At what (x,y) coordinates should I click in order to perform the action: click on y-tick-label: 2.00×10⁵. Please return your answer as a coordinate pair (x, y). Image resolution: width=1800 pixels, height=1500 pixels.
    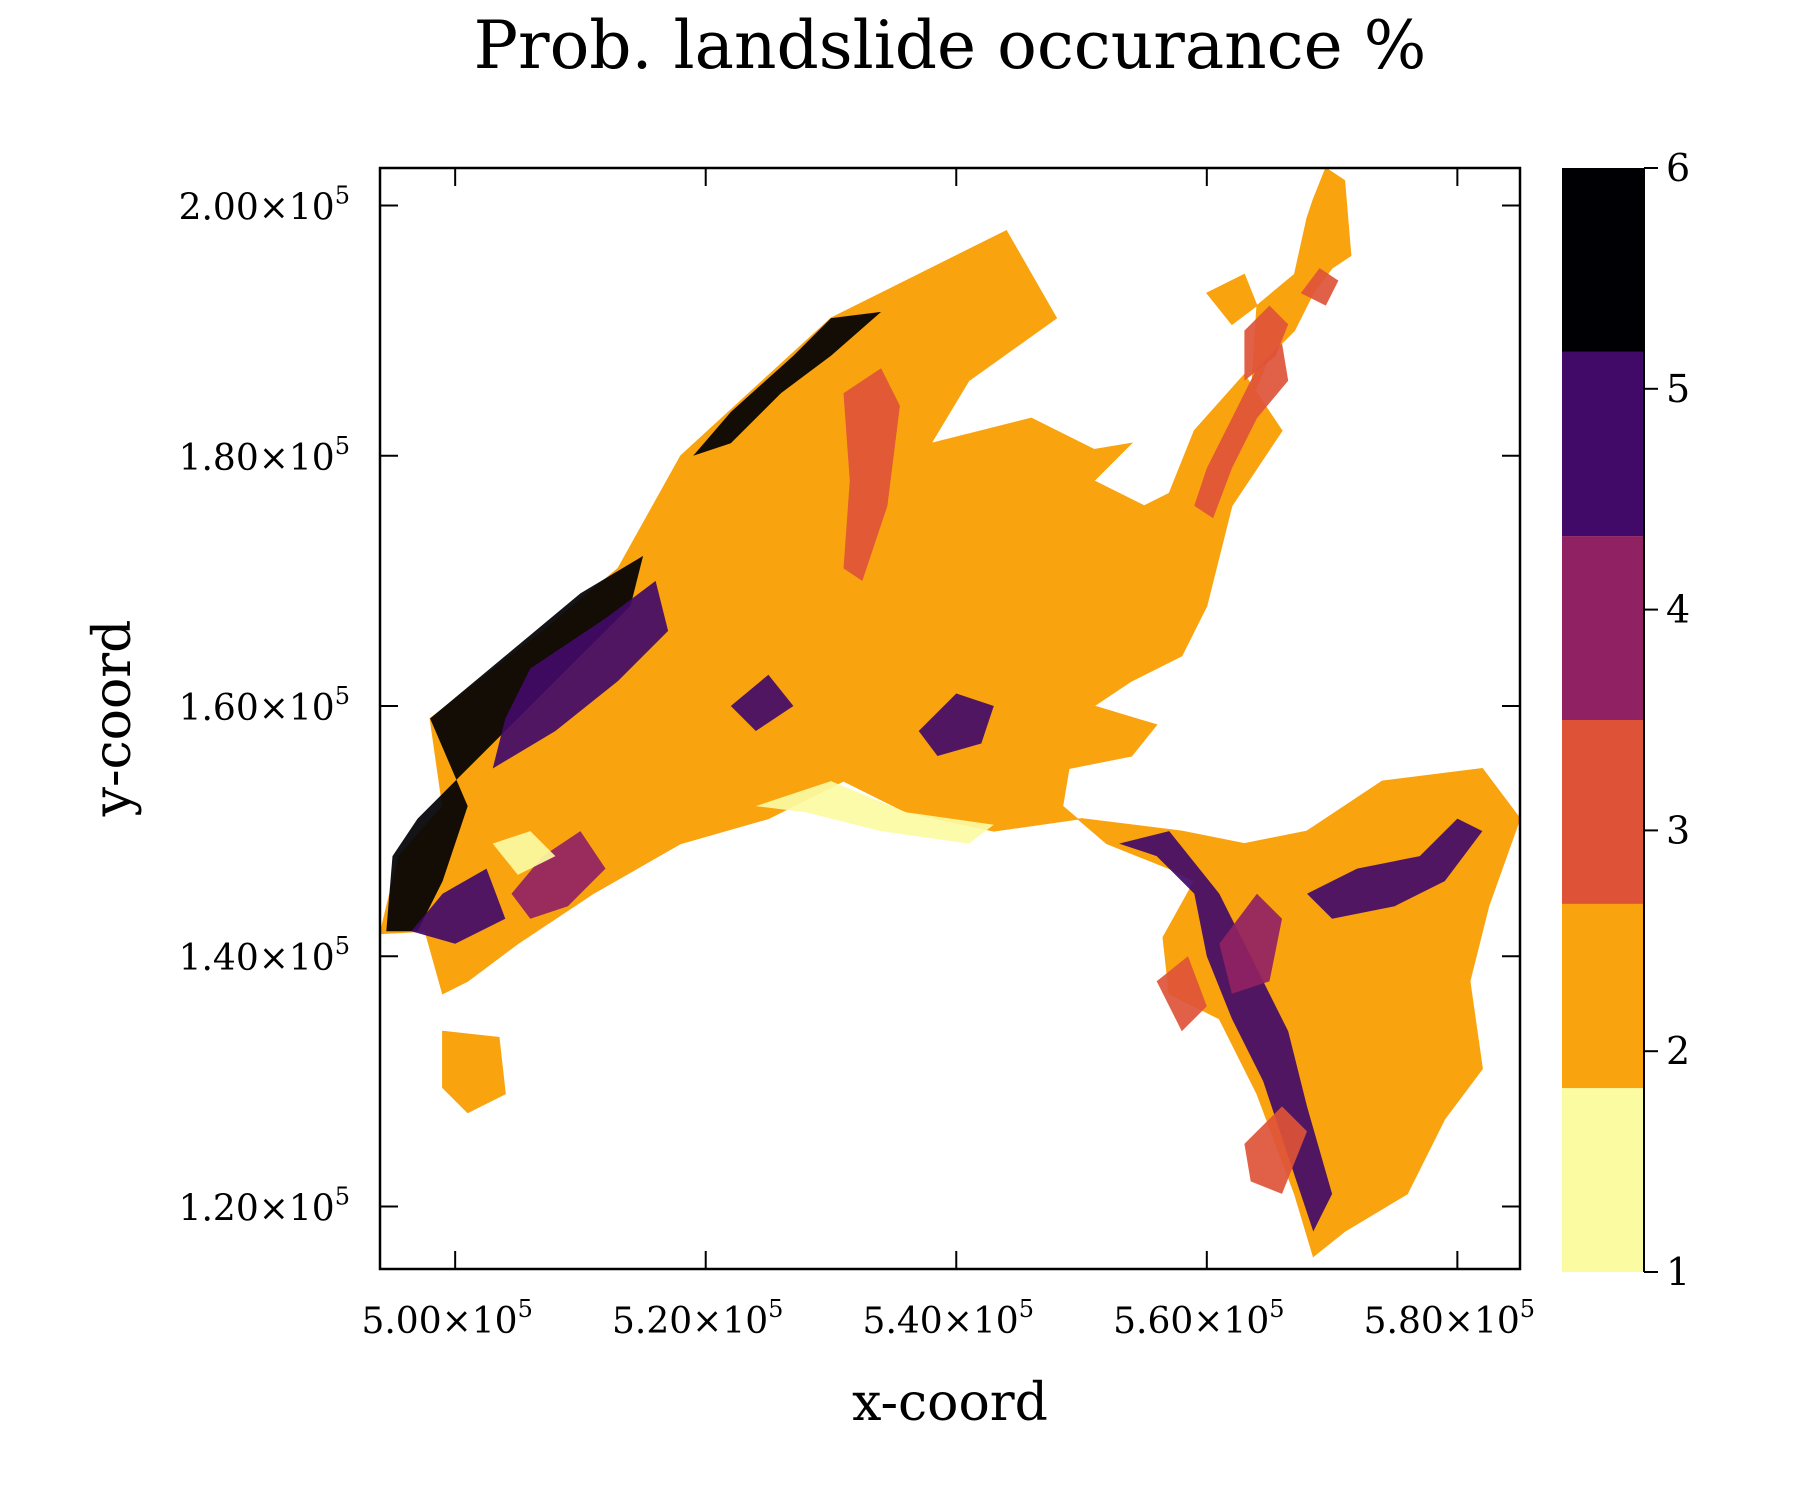
    Looking at the image, I should click on (264, 205).